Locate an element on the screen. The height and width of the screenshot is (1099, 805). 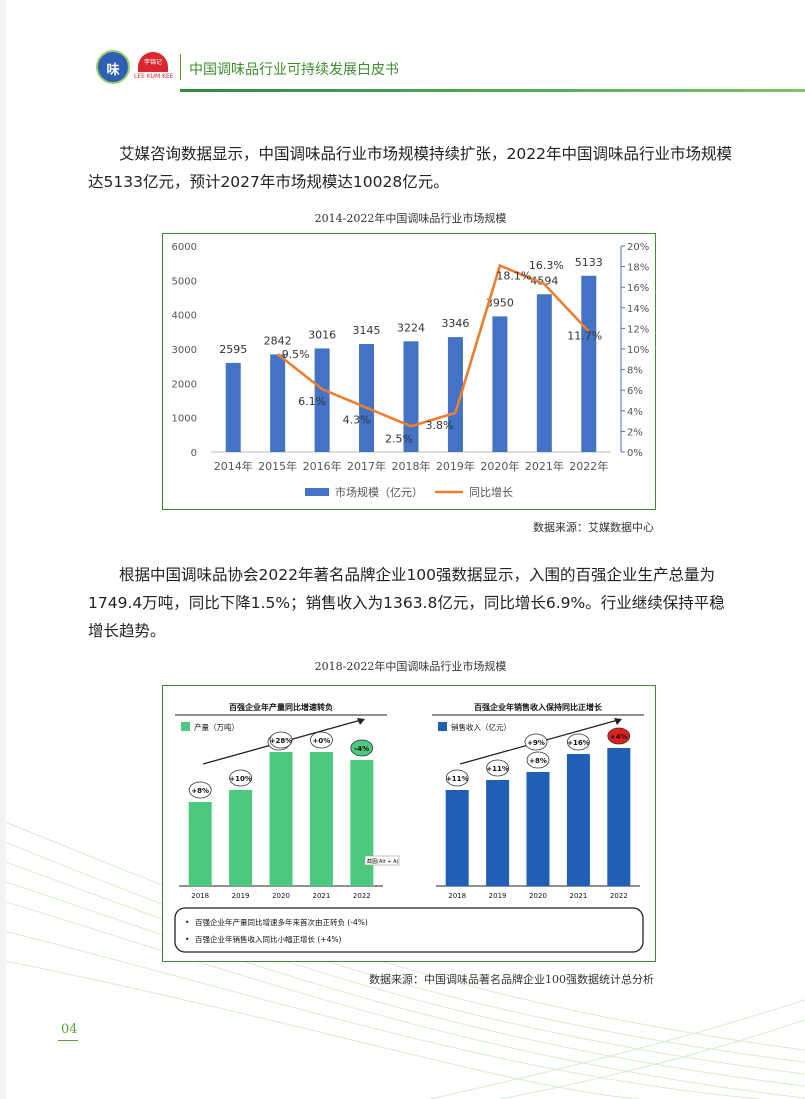
x-axis-tick-label: 2015年 is located at coordinates (277, 466).